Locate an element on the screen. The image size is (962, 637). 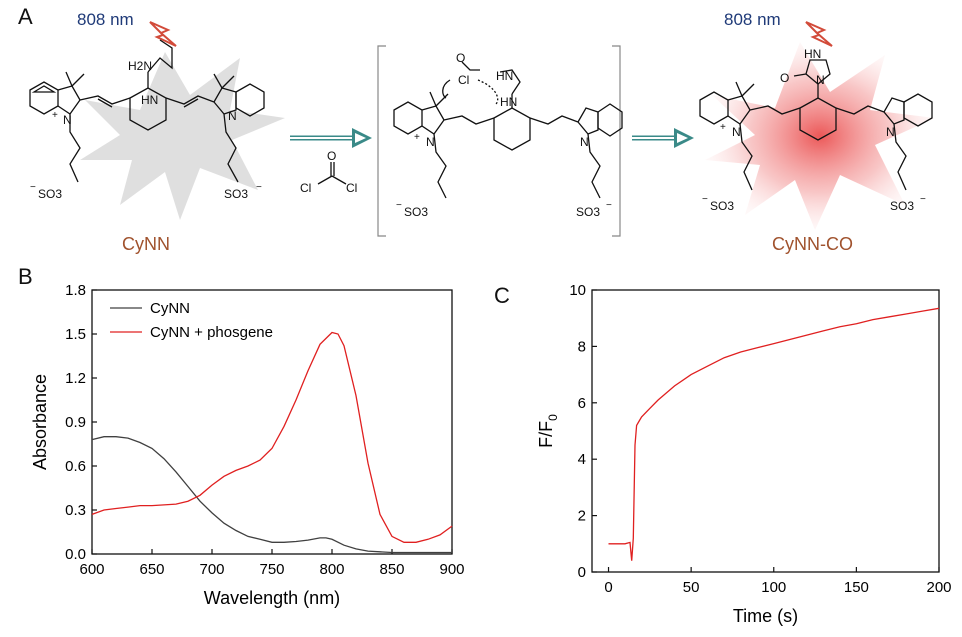
x-axis-title: Wavelength (nm) is located at coordinates (272, 598).